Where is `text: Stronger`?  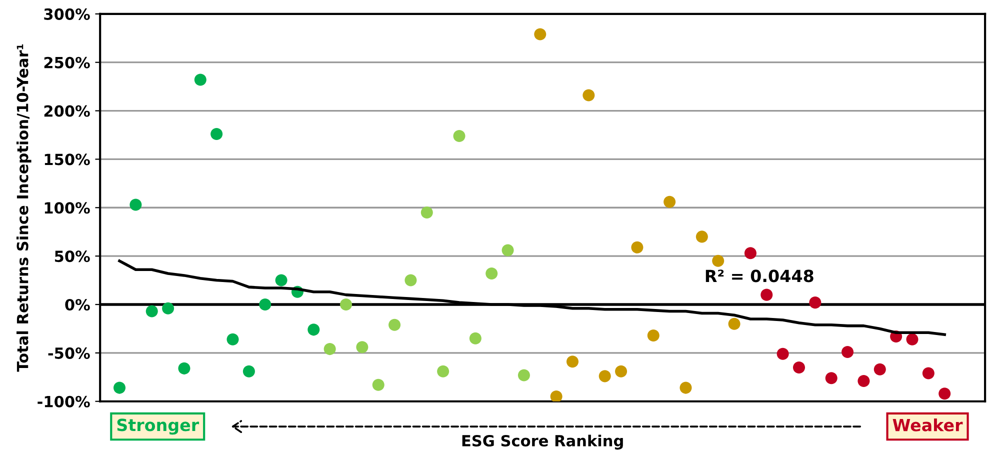
text: Stronger is located at coordinates (158, 426).